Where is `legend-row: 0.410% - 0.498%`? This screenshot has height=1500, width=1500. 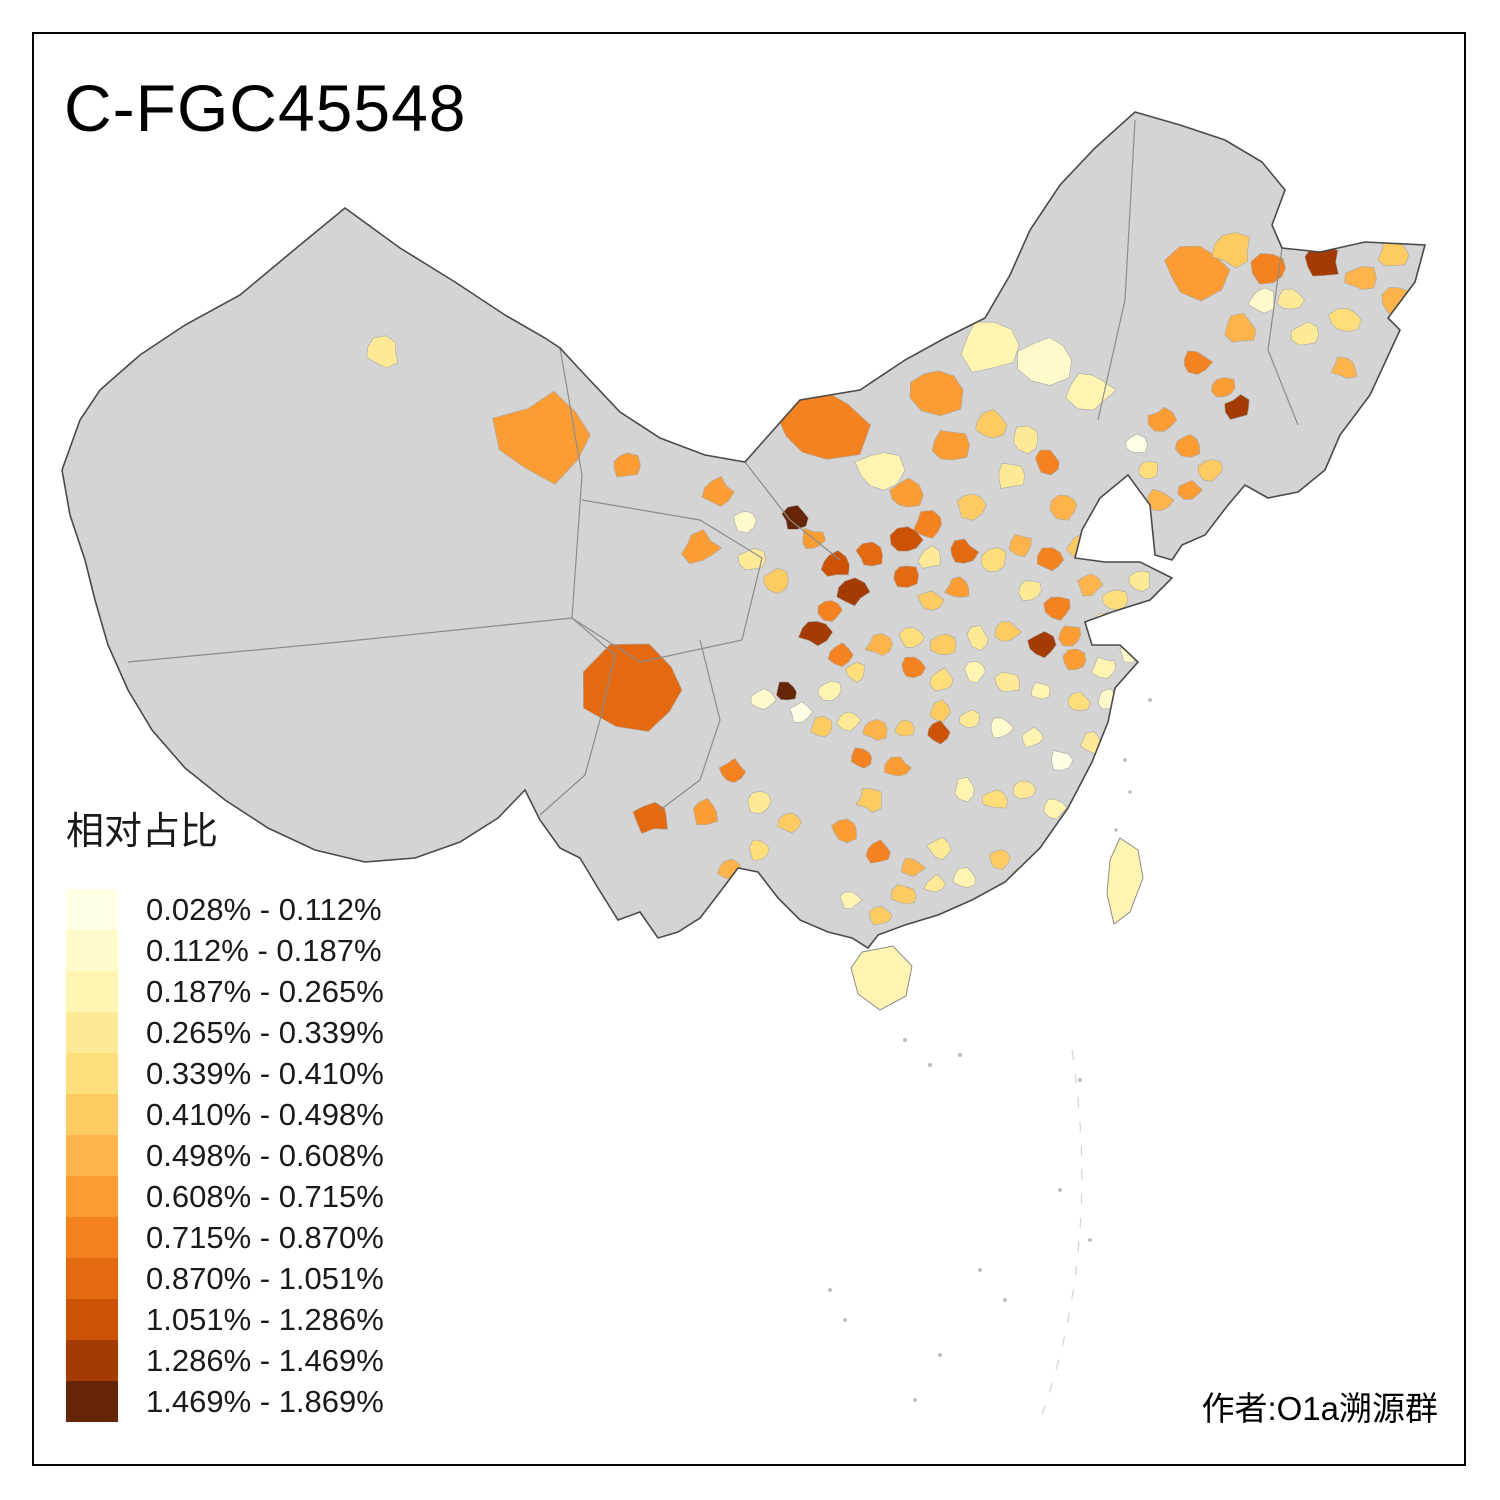 legend-row: 0.410% - 0.498% is located at coordinates (225, 1114).